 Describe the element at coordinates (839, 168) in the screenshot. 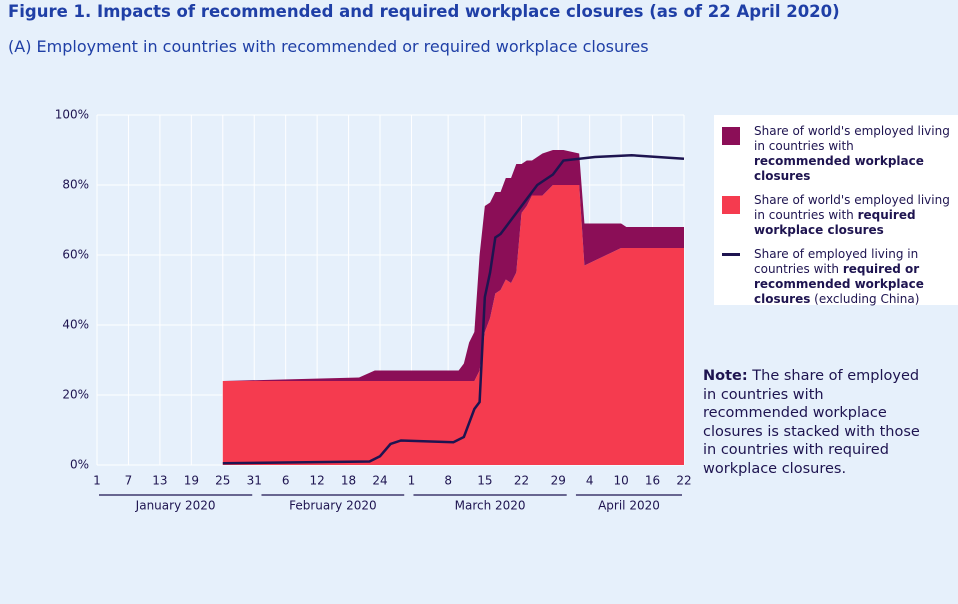

I see `legend-text-part: recommended workplace closures` at that location.